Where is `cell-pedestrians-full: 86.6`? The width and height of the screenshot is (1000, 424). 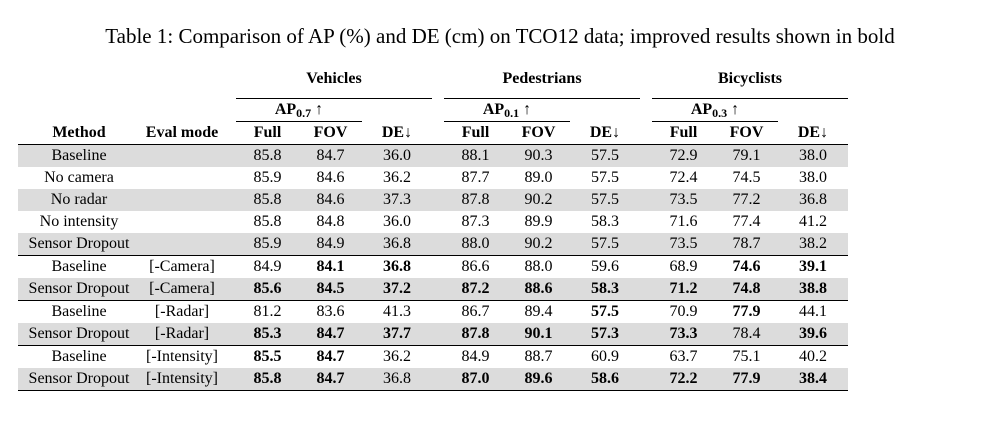 cell-pedestrians-full: 86.6 is located at coordinates (475, 266).